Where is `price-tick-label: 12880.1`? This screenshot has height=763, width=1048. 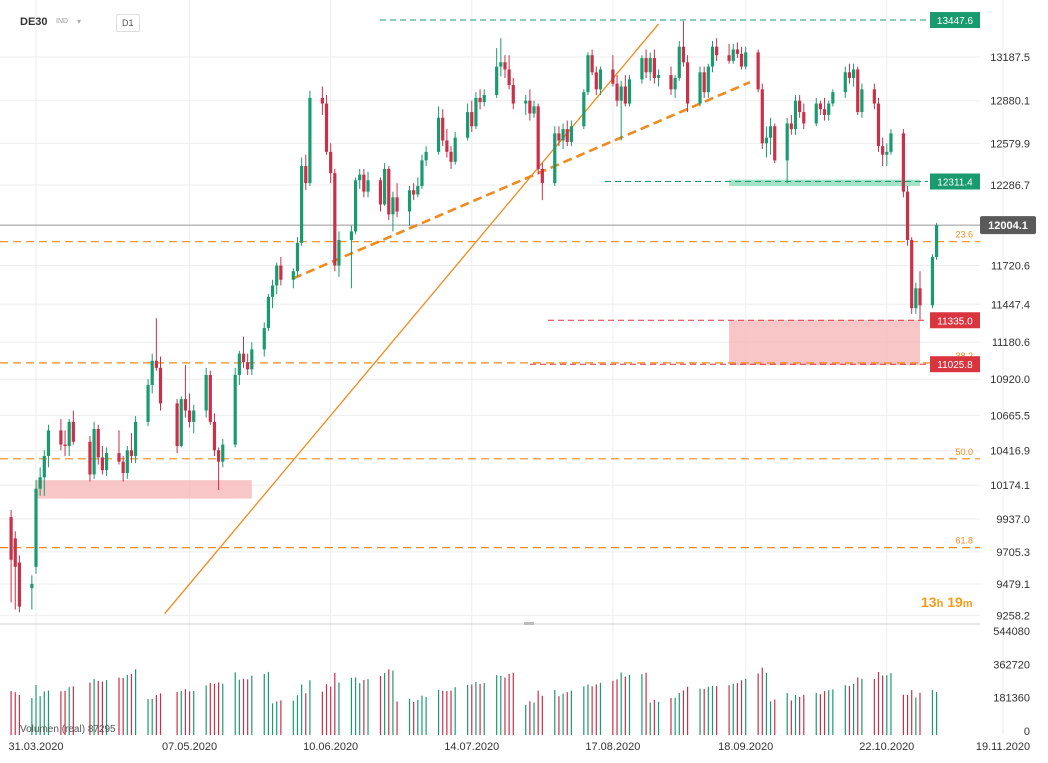
price-tick-label: 12880.1 is located at coordinates (1010, 102).